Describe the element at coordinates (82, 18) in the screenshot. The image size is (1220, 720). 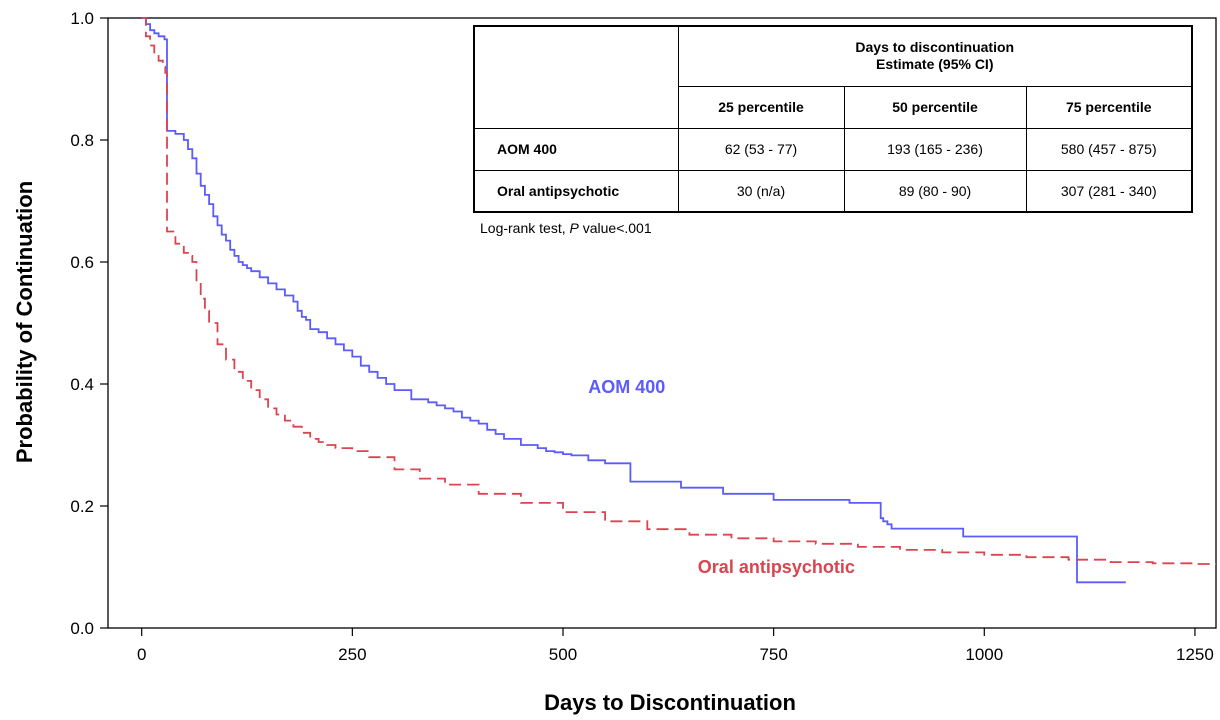
I see `y-tick-label: 1.0` at that location.